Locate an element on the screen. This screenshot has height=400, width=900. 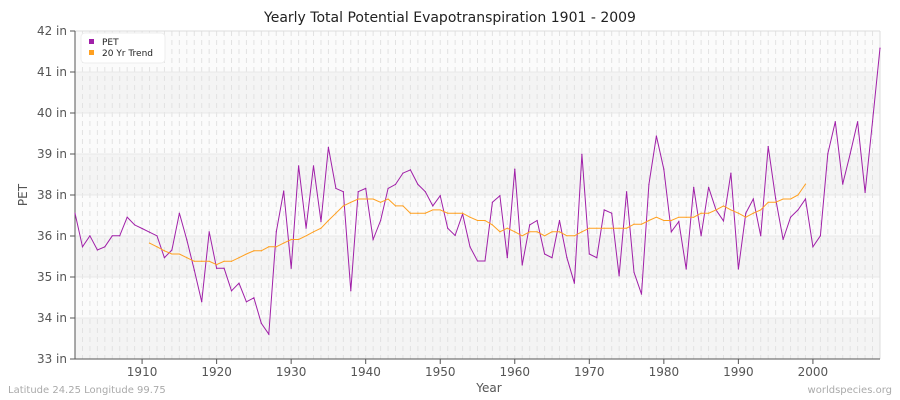
y-tick-label: 40 in is located at coordinates (52, 113).